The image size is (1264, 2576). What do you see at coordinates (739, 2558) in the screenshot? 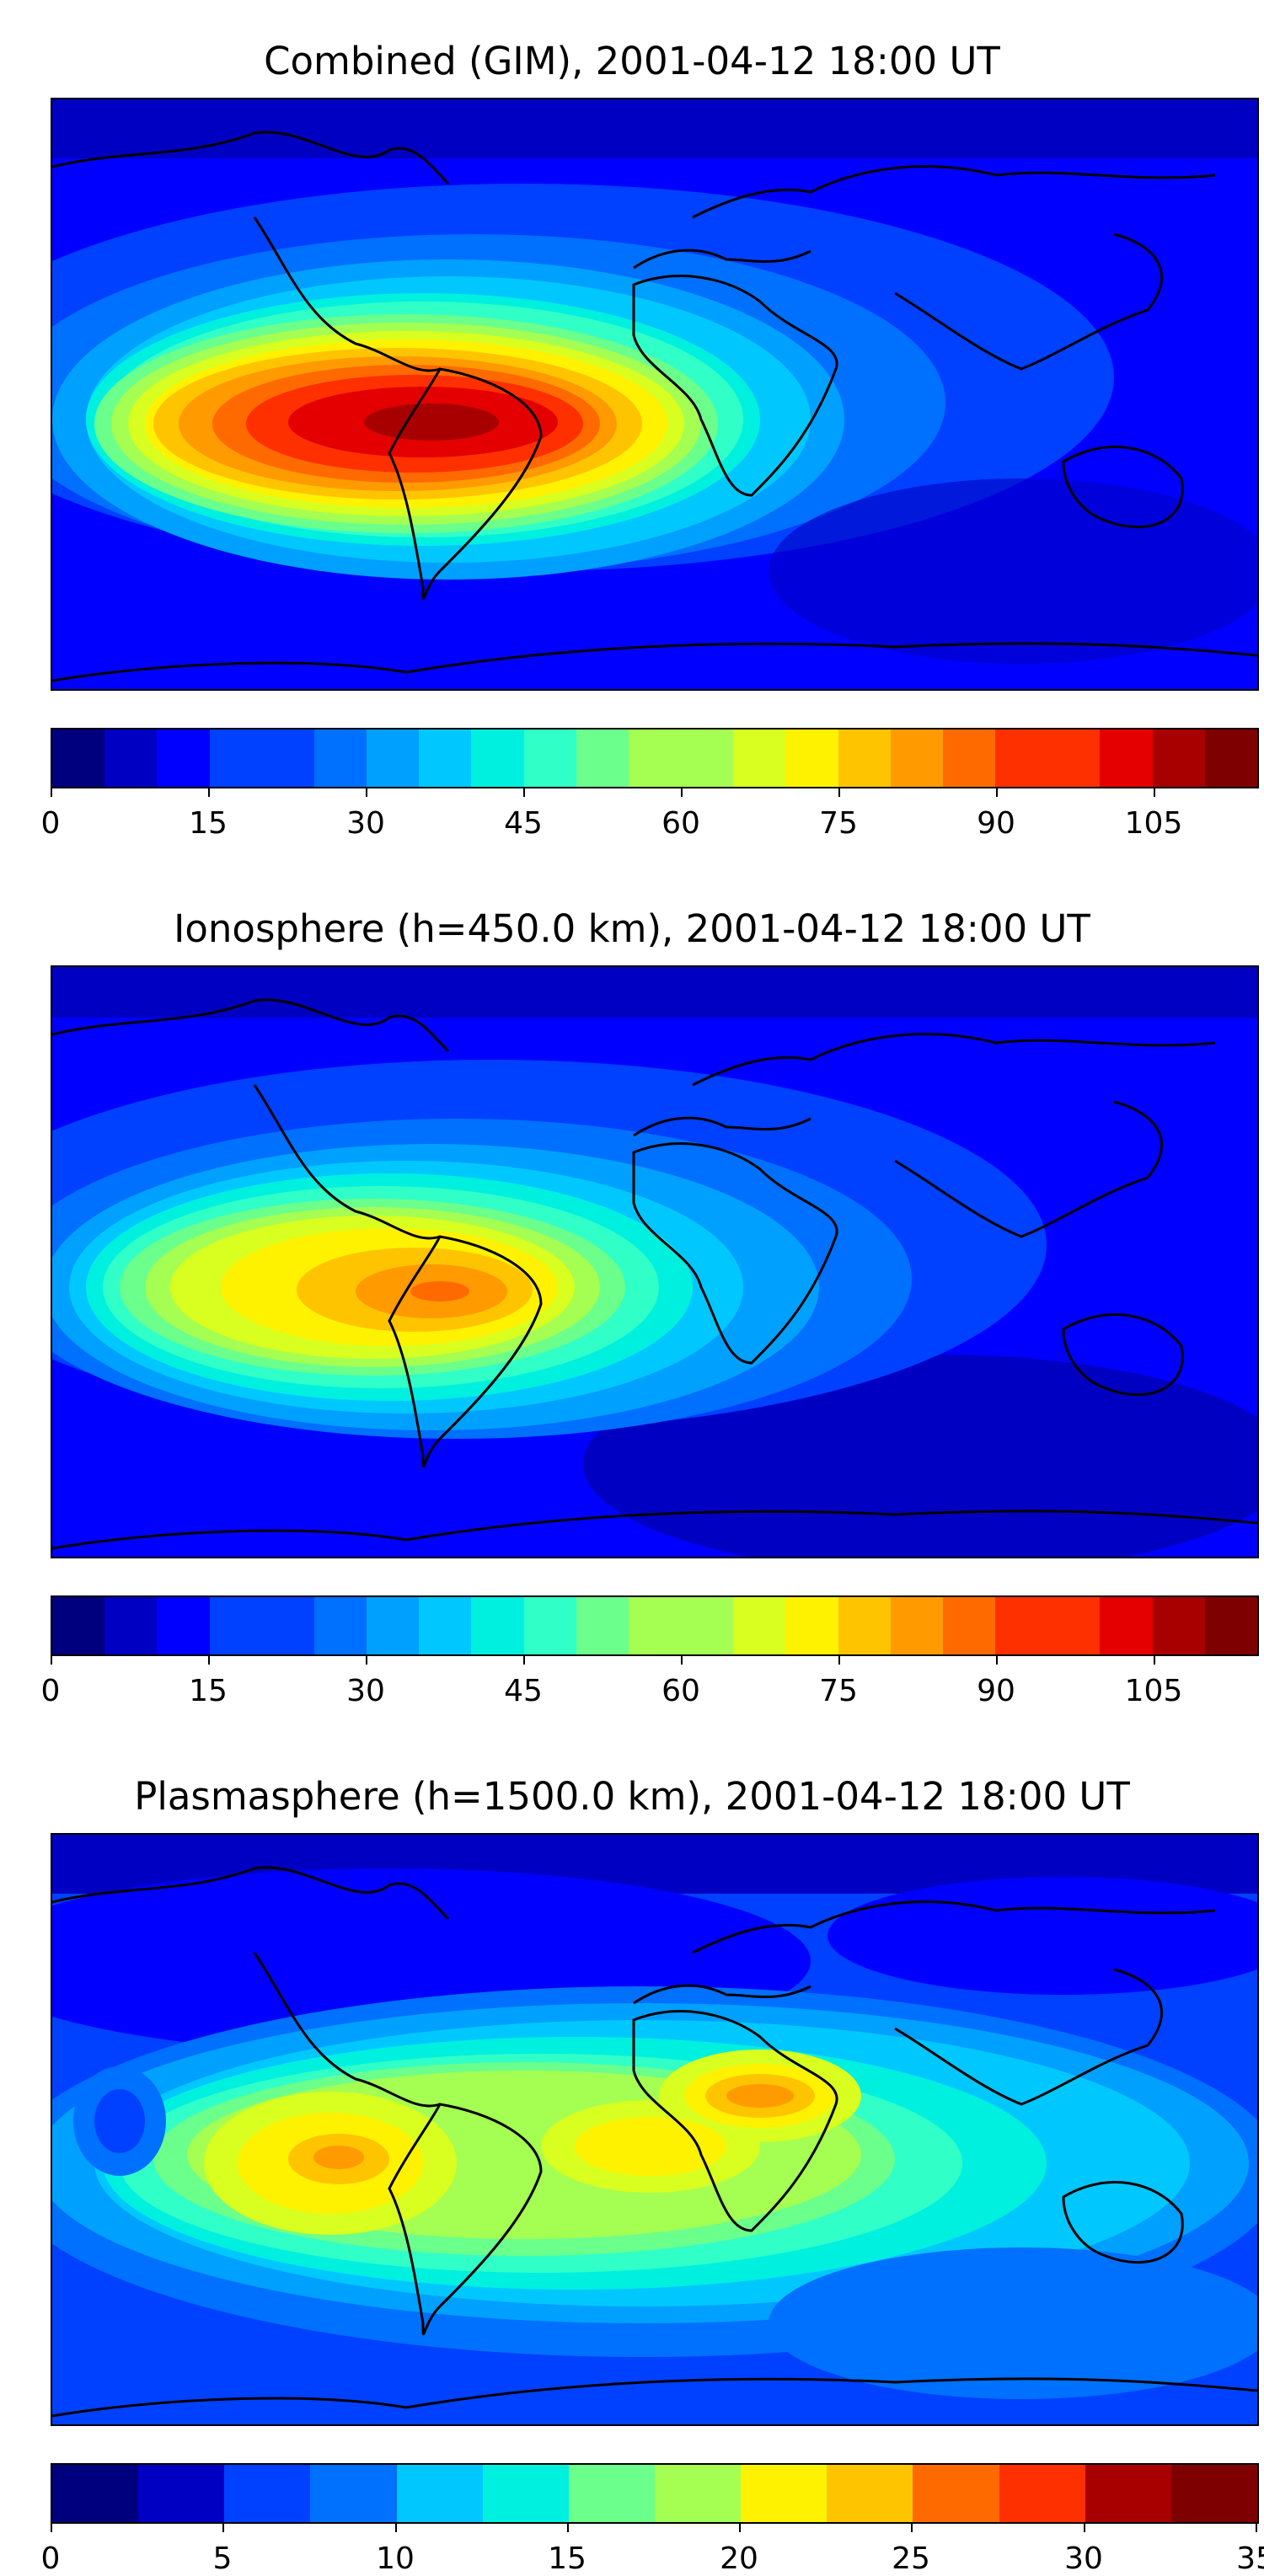
I see `tick-label: 20` at bounding box center [739, 2558].